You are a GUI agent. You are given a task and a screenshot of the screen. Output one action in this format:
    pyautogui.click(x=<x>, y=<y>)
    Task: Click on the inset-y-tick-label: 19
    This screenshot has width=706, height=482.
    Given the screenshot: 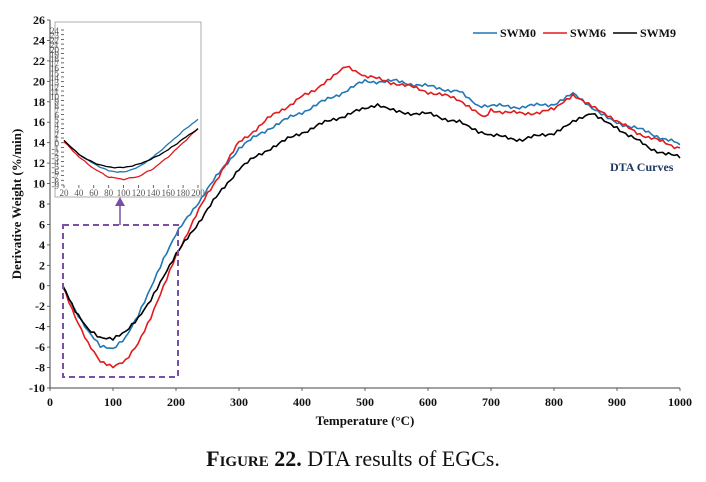 What is the action you would take?
    pyautogui.click(x=55, y=54)
    